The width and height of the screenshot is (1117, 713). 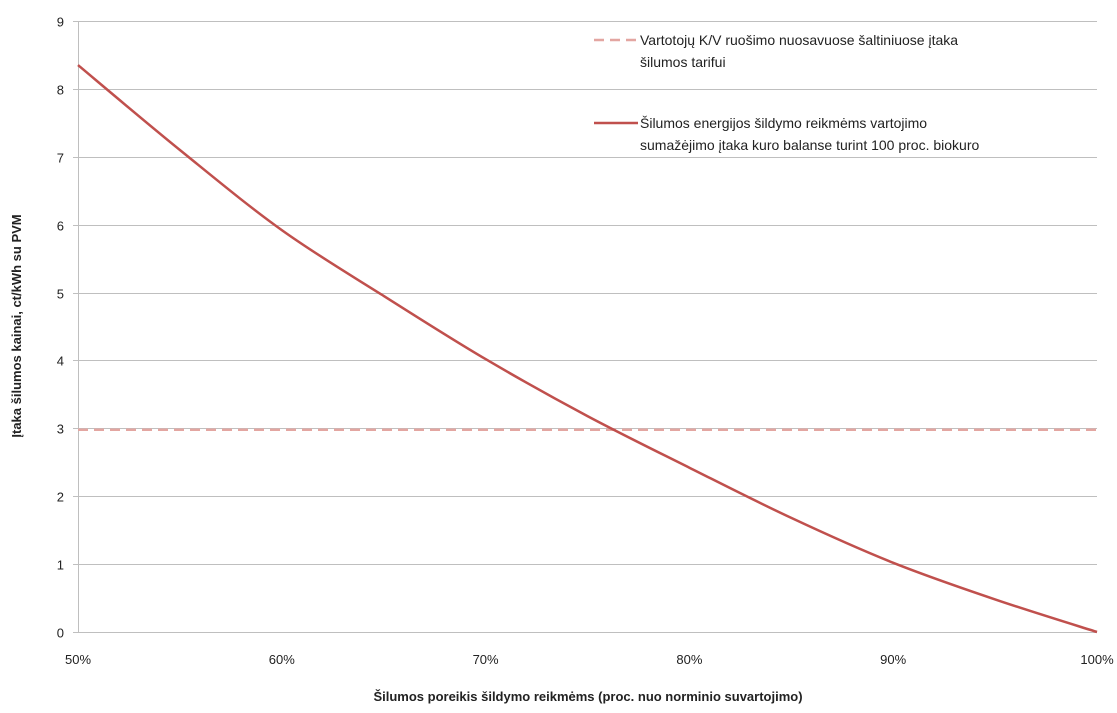 What do you see at coordinates (893, 659) in the screenshot?
I see `x-tick-label: 90%` at bounding box center [893, 659].